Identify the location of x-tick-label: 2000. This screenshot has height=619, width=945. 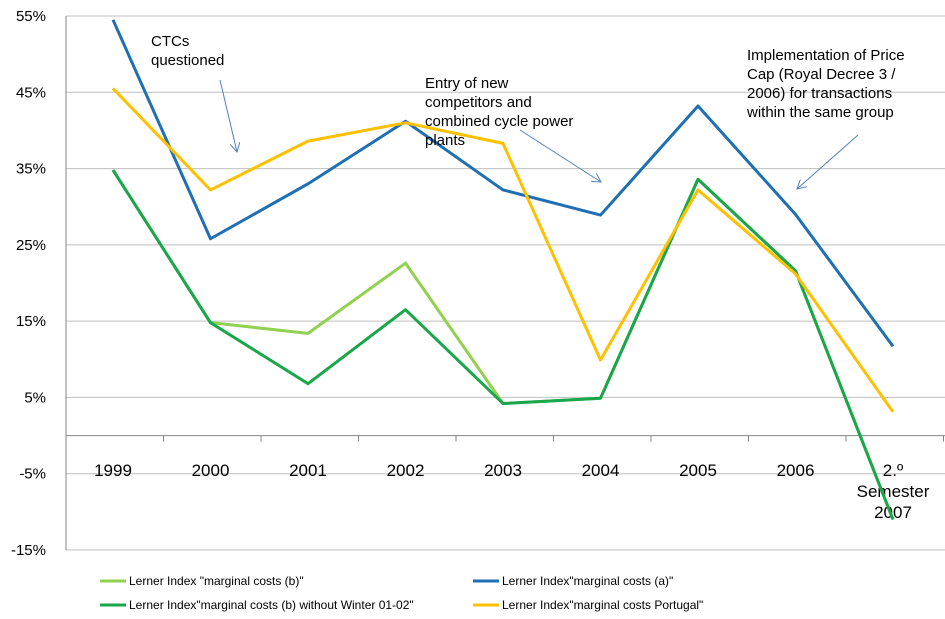
(211, 470).